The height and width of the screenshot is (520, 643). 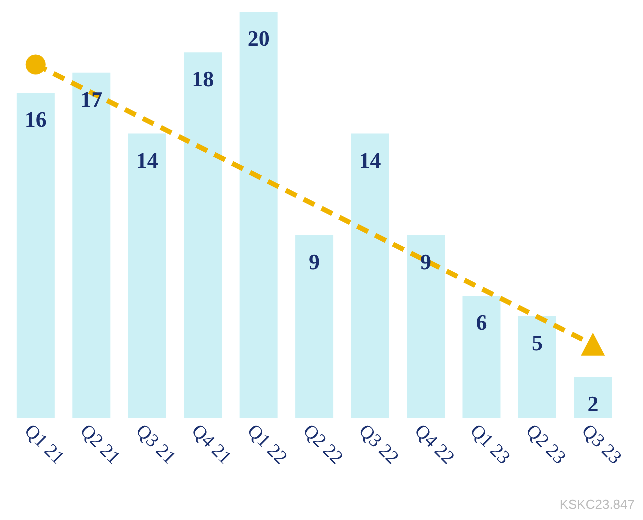 I want to click on data-label: 6, so click(x=482, y=323).